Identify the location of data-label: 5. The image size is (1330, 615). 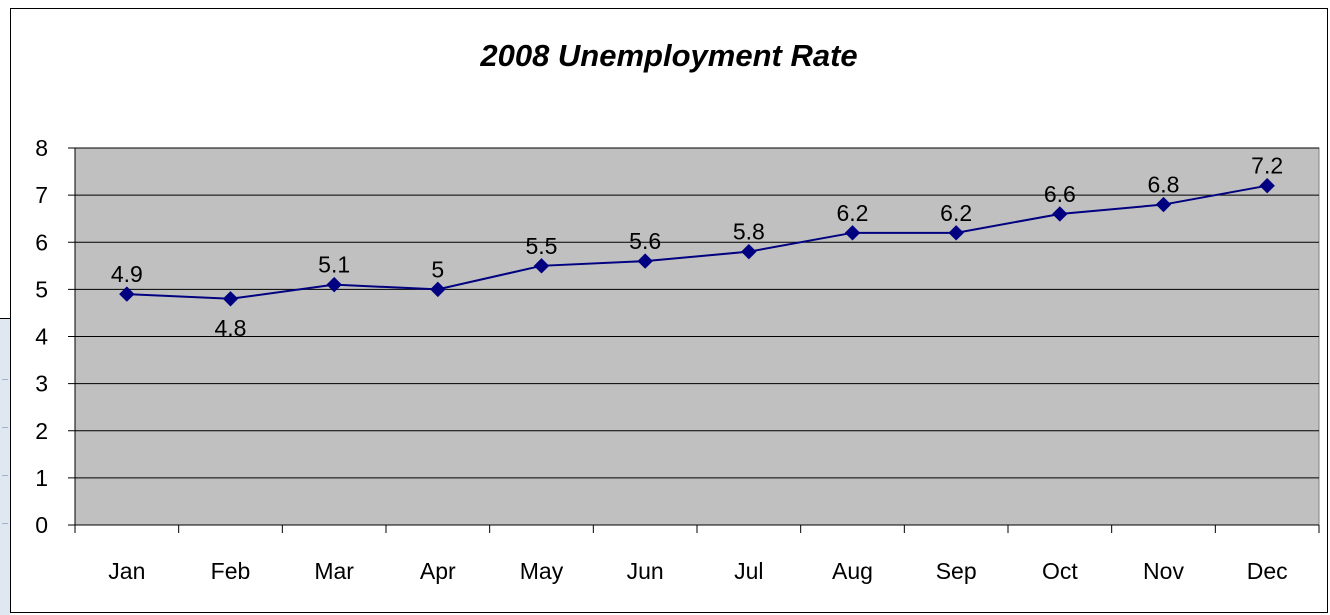
(437, 269).